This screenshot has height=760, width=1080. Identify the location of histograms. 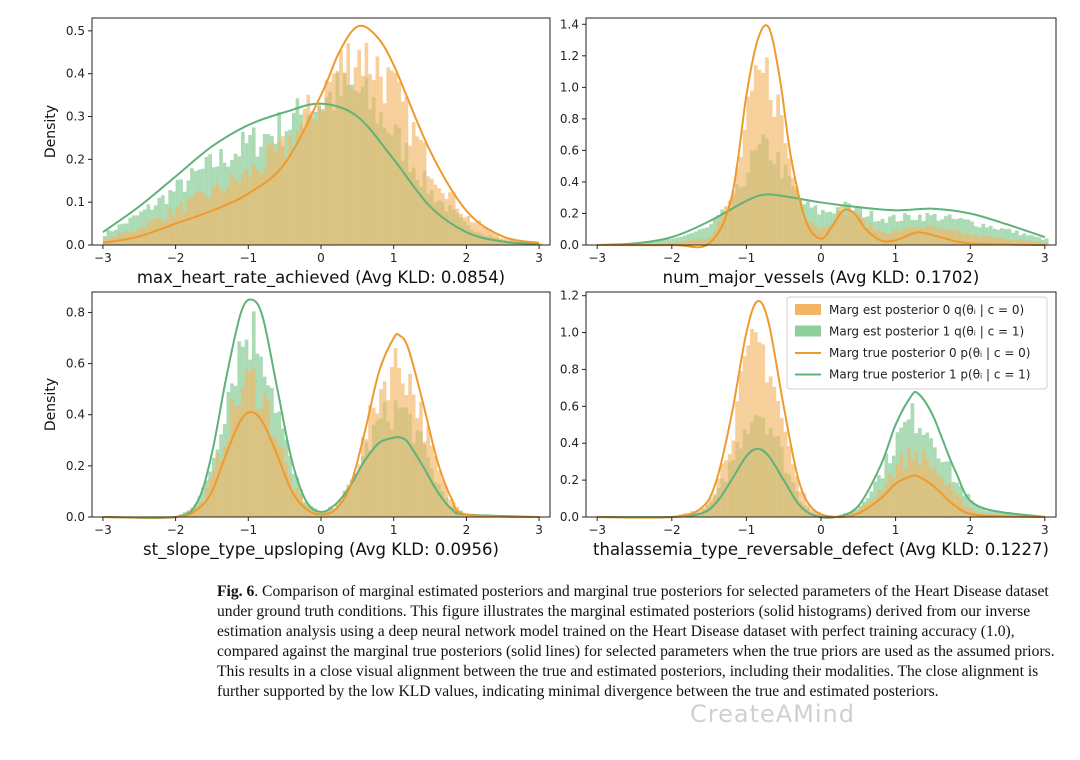
(353, 414).